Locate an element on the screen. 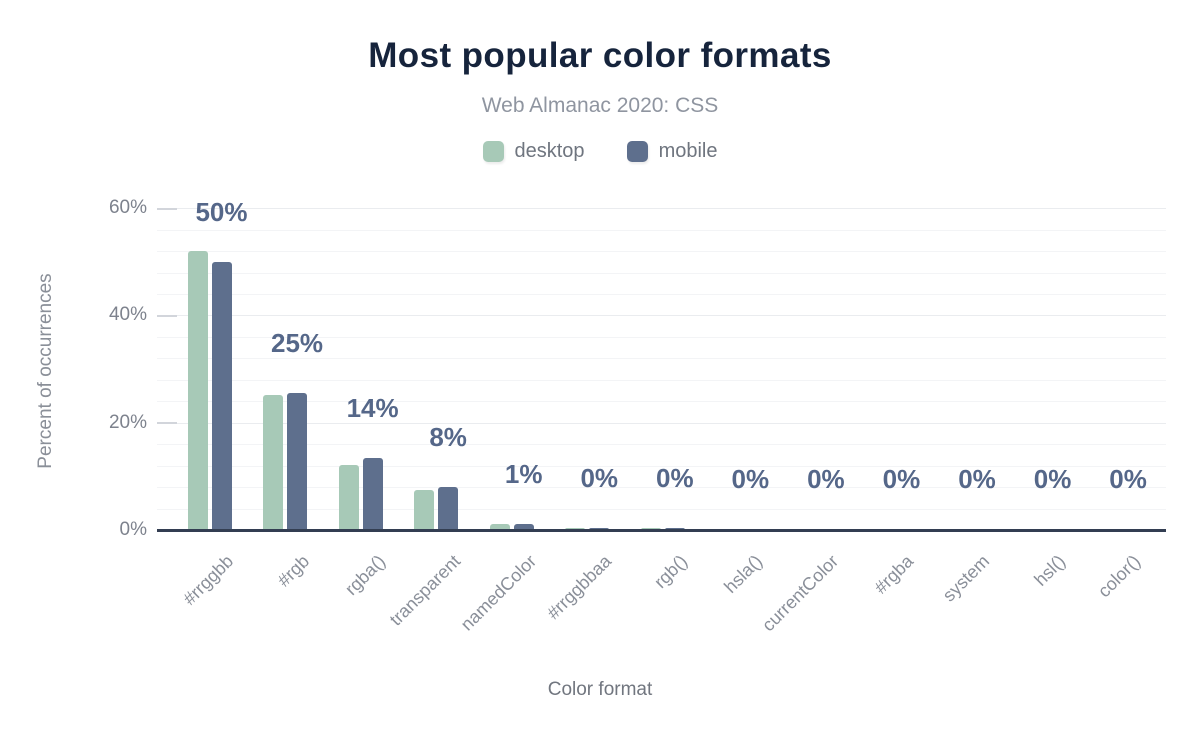  bar-value-label-currentColor: 0% is located at coordinates (826, 479).